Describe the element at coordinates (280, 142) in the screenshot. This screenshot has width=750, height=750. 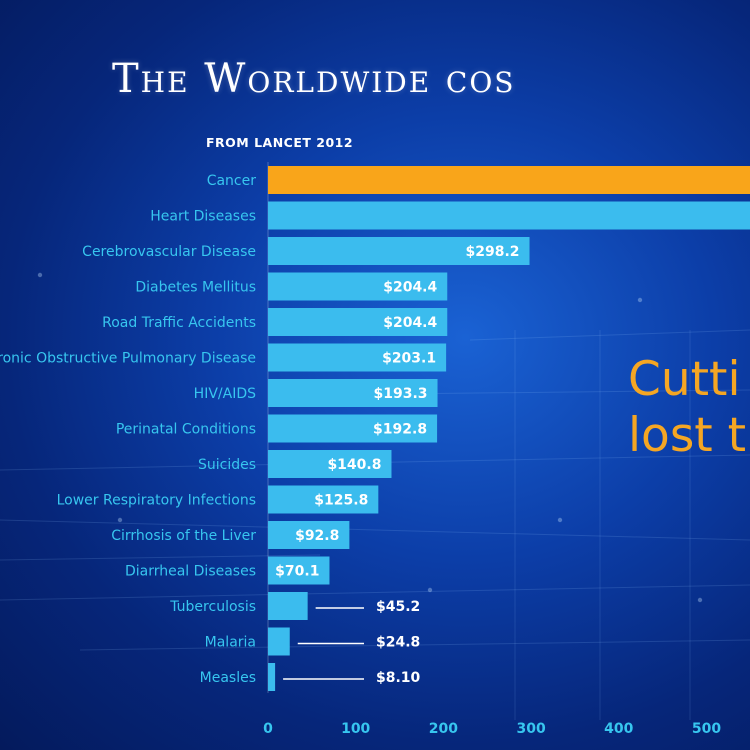
I see `chart-subtitle: FROM LANCET 2012` at that location.